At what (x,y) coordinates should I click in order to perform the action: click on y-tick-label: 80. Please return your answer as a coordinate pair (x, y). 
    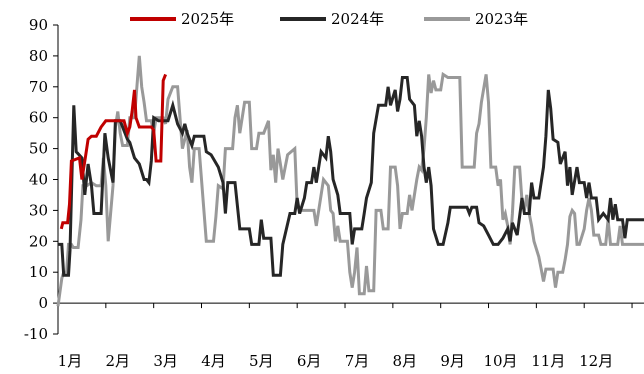
    Looking at the image, I should click on (38, 56).